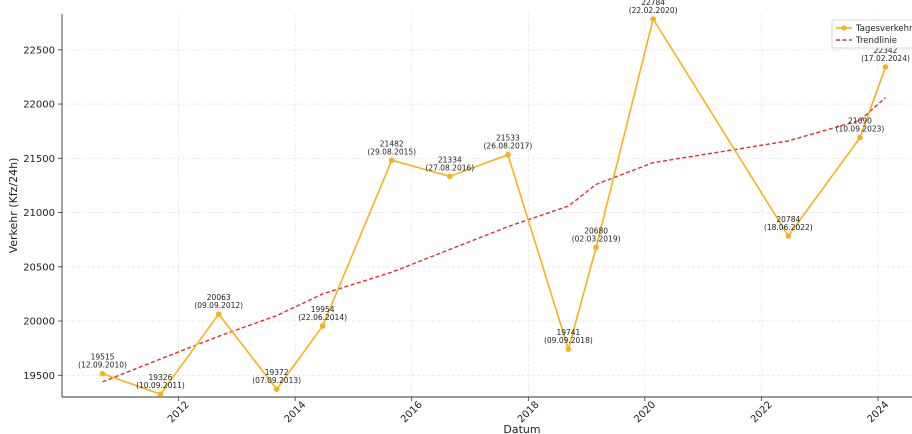 The width and height of the screenshot is (912, 434). What do you see at coordinates (39, 267) in the screenshot?
I see `y-tick-label: 20500` at bounding box center [39, 267].